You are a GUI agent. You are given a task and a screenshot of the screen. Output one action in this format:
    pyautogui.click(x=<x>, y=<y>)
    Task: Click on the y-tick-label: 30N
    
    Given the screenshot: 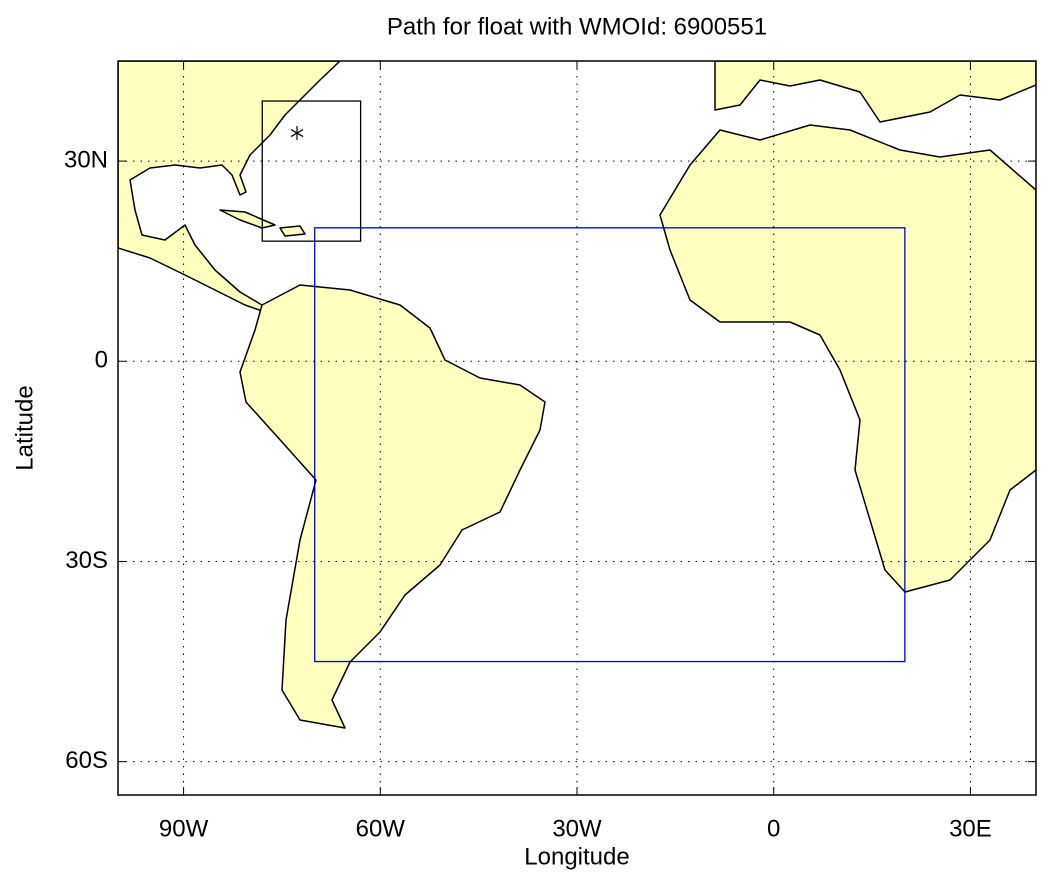 What is the action you would take?
    pyautogui.click(x=86, y=159)
    